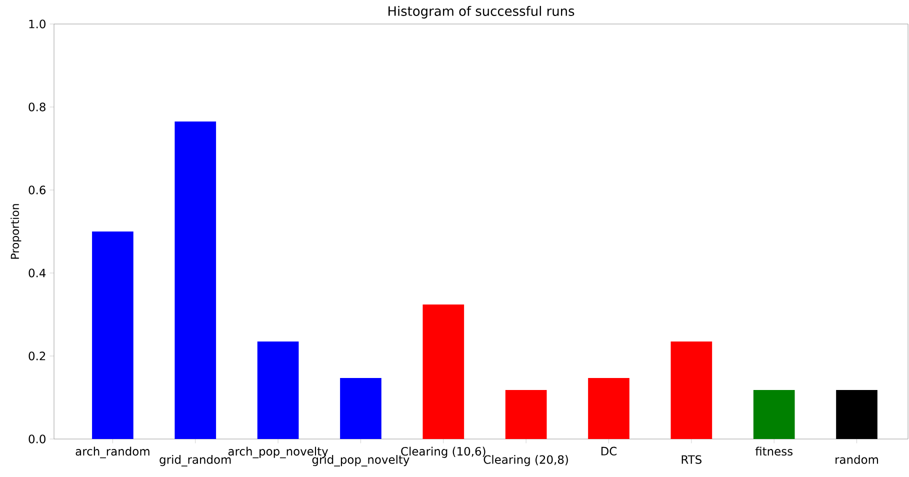 The height and width of the screenshot is (477, 909). Describe the element at coordinates (16, 231) in the screenshot. I see `y-axis-title: Proportion` at that location.